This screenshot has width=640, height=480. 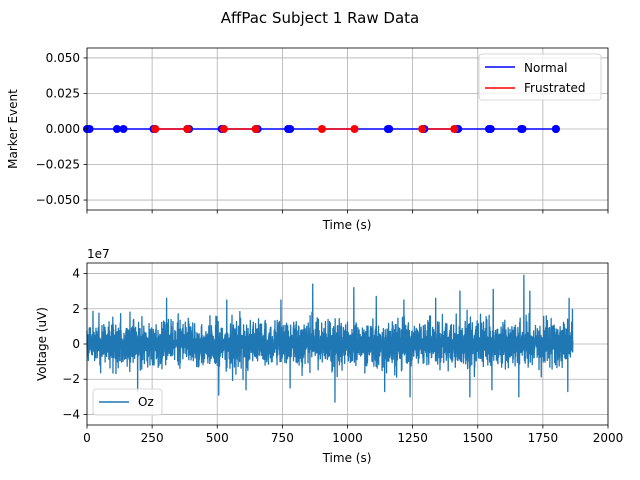 I want to click on legend-normal-label: Normal, so click(x=545, y=68).